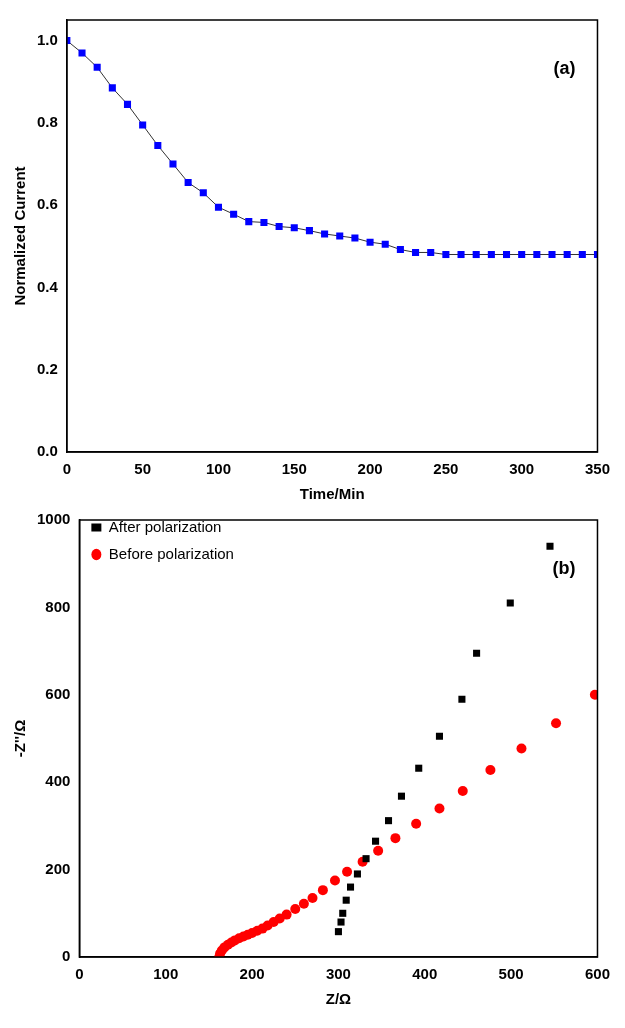 Image resolution: width=625 pixels, height=1028 pixels. Describe the element at coordinates (20, 738) in the screenshot. I see `y-axis-title: -Z''/Ω` at that location.